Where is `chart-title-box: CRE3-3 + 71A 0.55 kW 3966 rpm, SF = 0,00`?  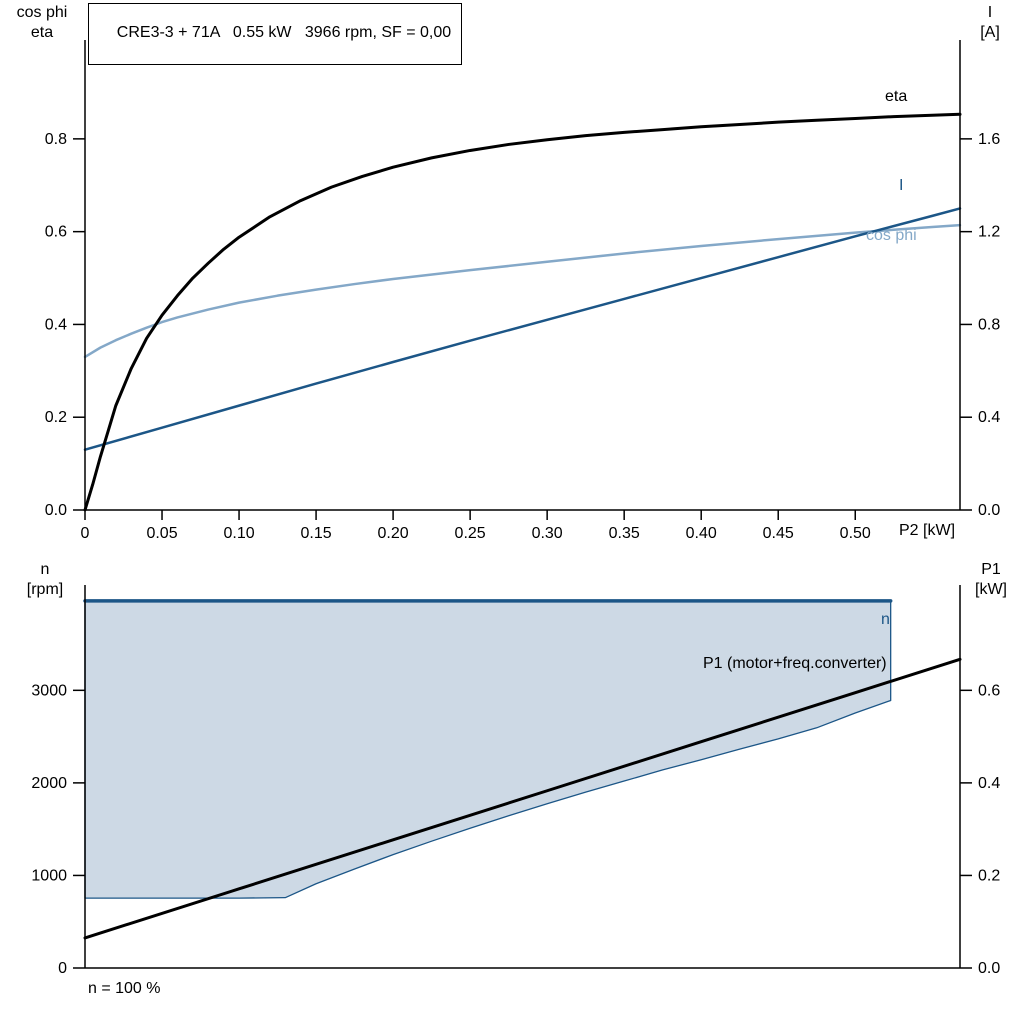 chart-title-box: CRE3-3 + 71A 0.55 kW 3966 rpm, SF = 0,00 is located at coordinates (275, 34).